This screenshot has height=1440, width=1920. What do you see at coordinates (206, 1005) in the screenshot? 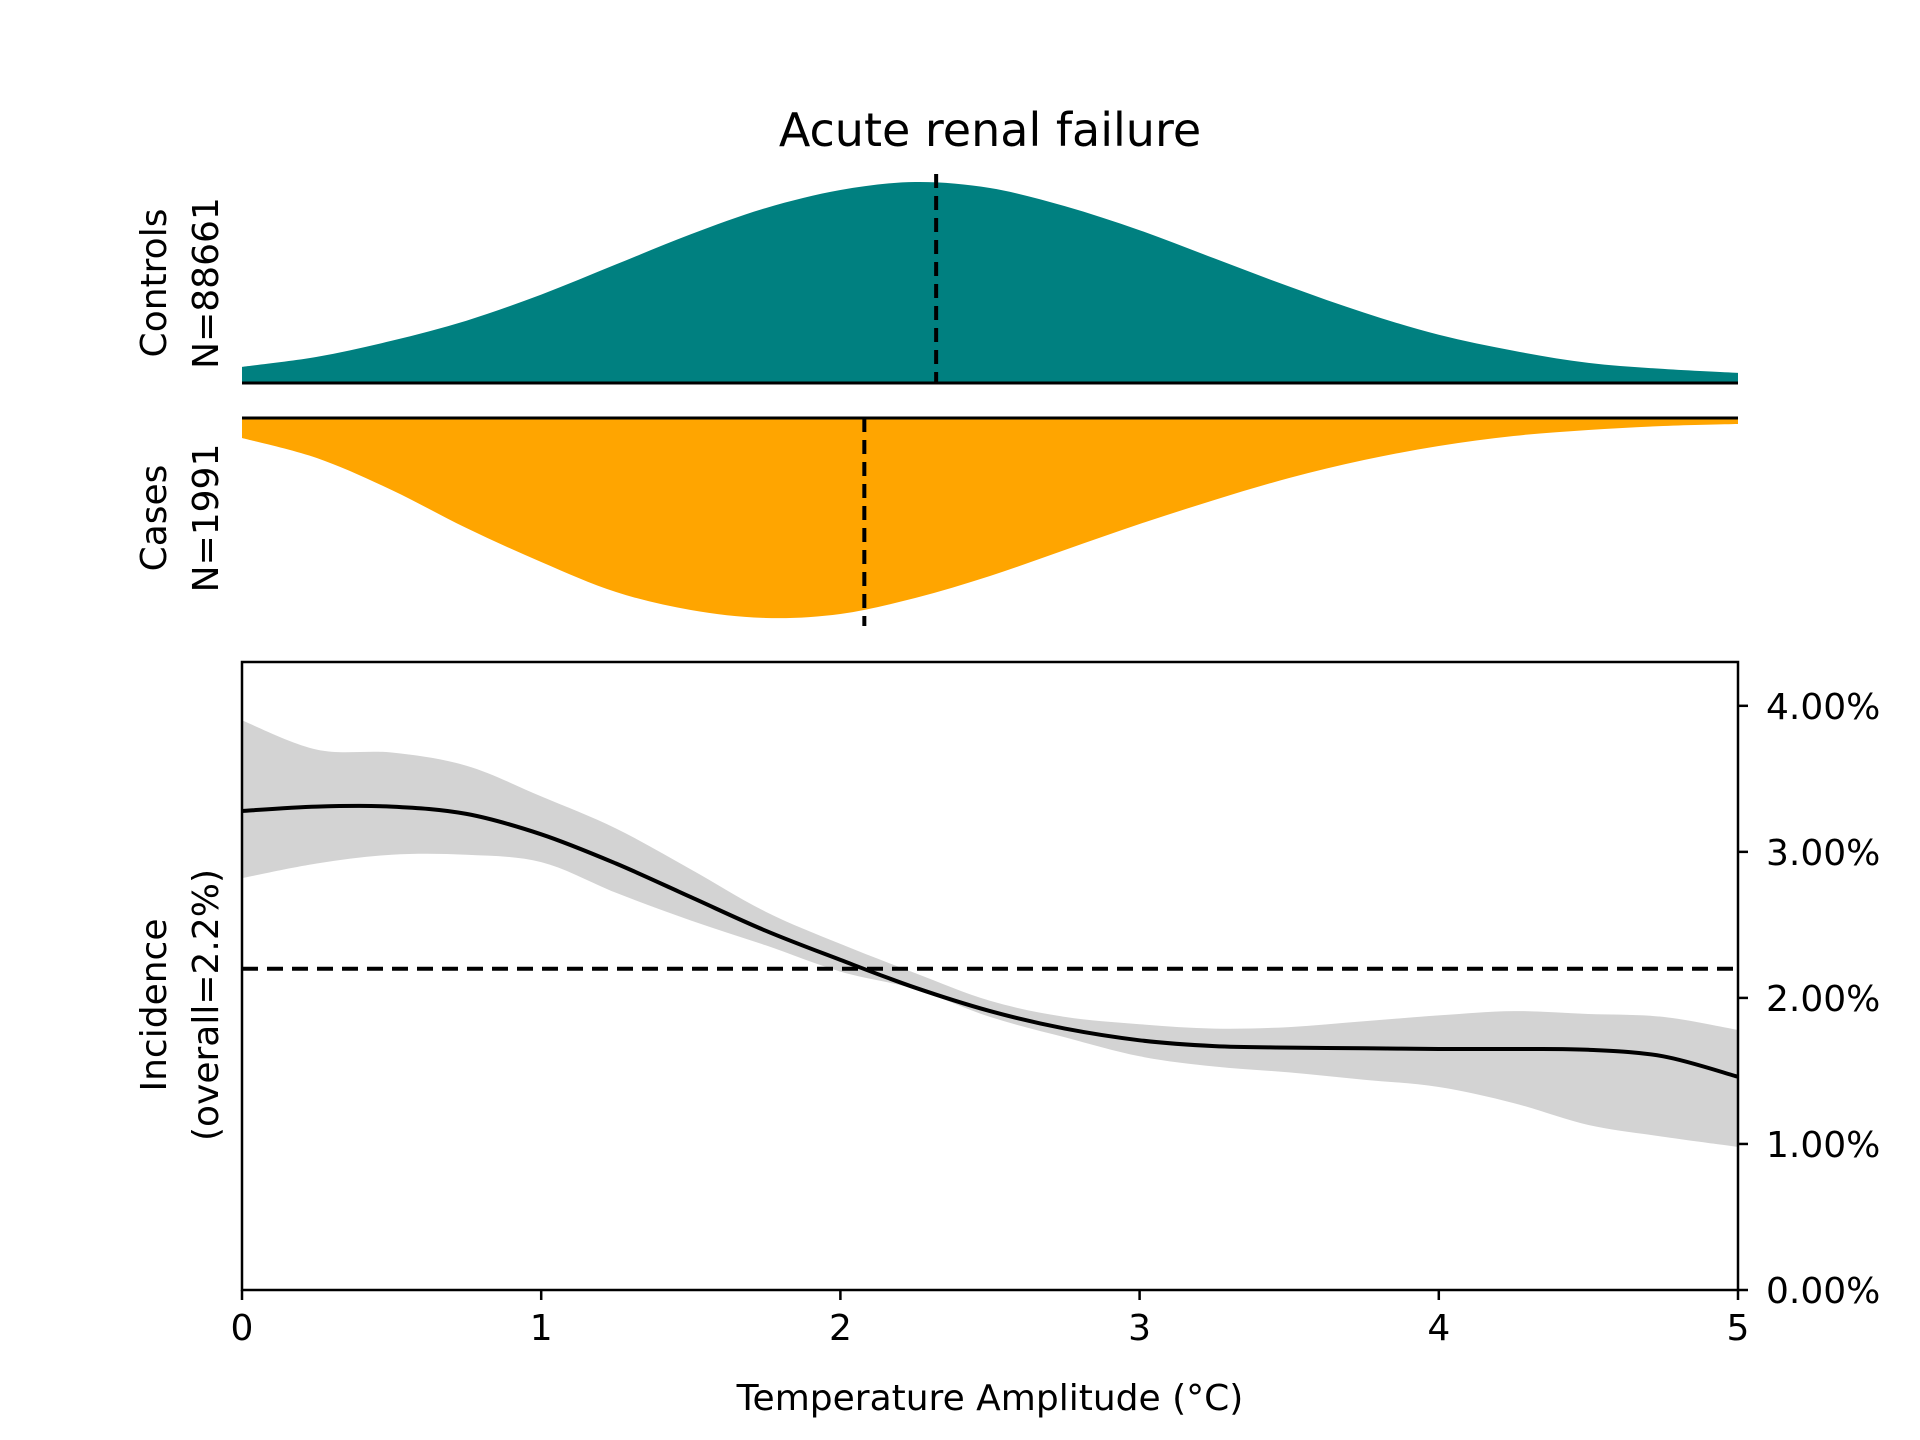
I see `incidence-ylabel-line2: (overall=2.2%)` at bounding box center [206, 1005].